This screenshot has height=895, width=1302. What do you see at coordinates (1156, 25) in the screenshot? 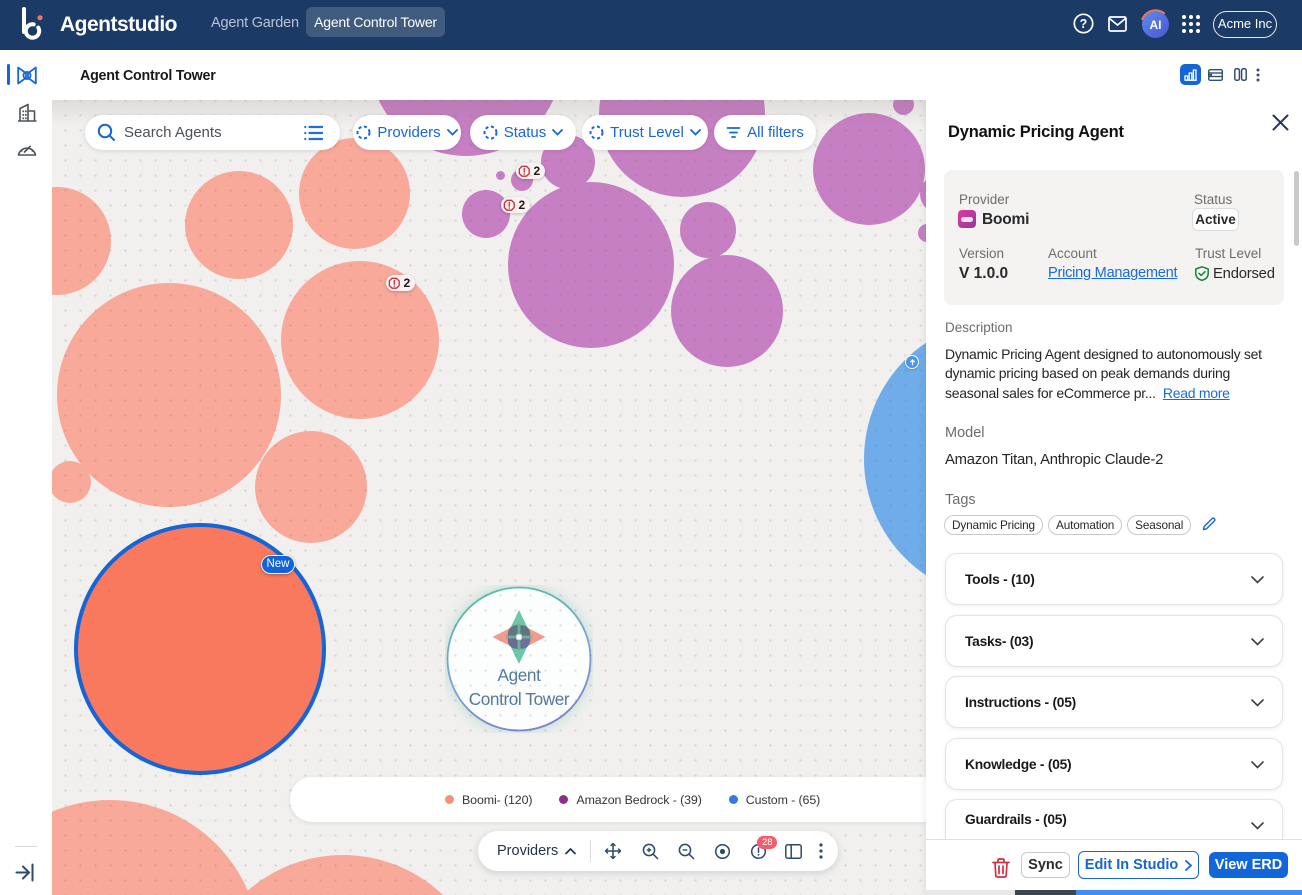
I see `svg-text: AI` at bounding box center [1156, 25].